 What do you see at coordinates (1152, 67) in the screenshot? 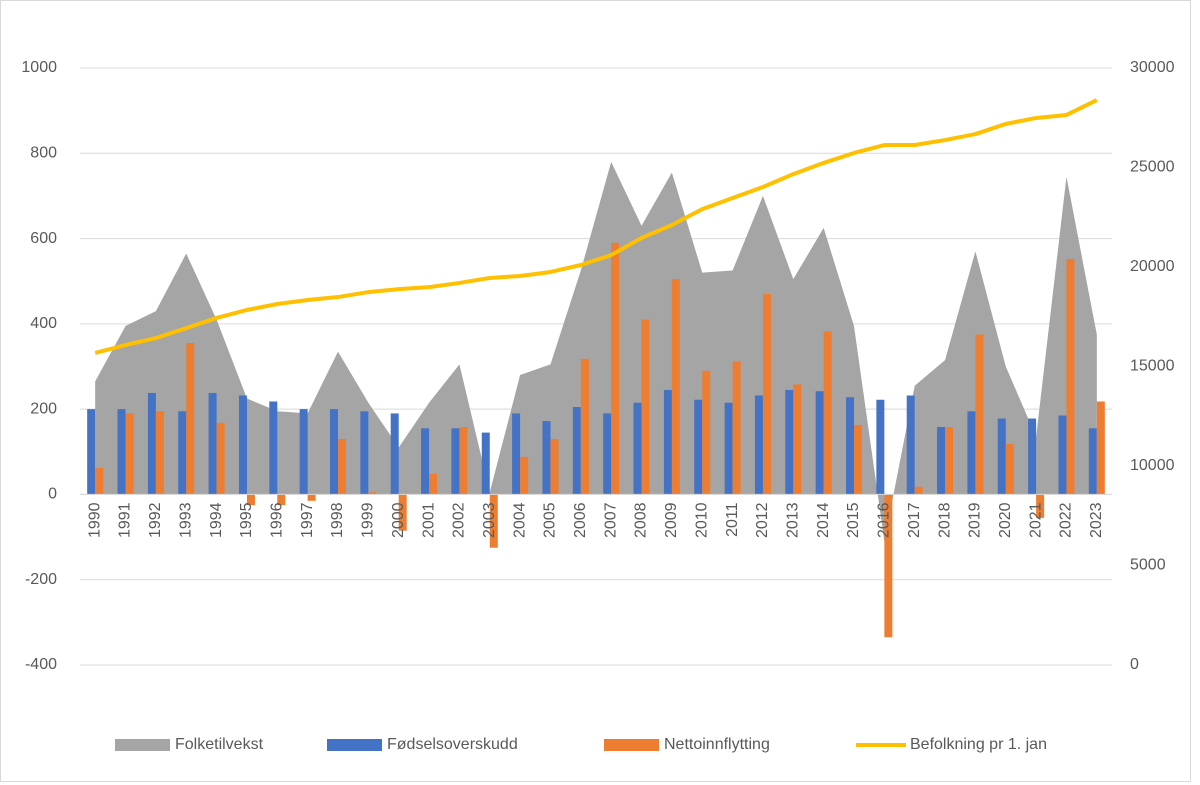
I see `y2-tick-label: 30000` at bounding box center [1152, 67].